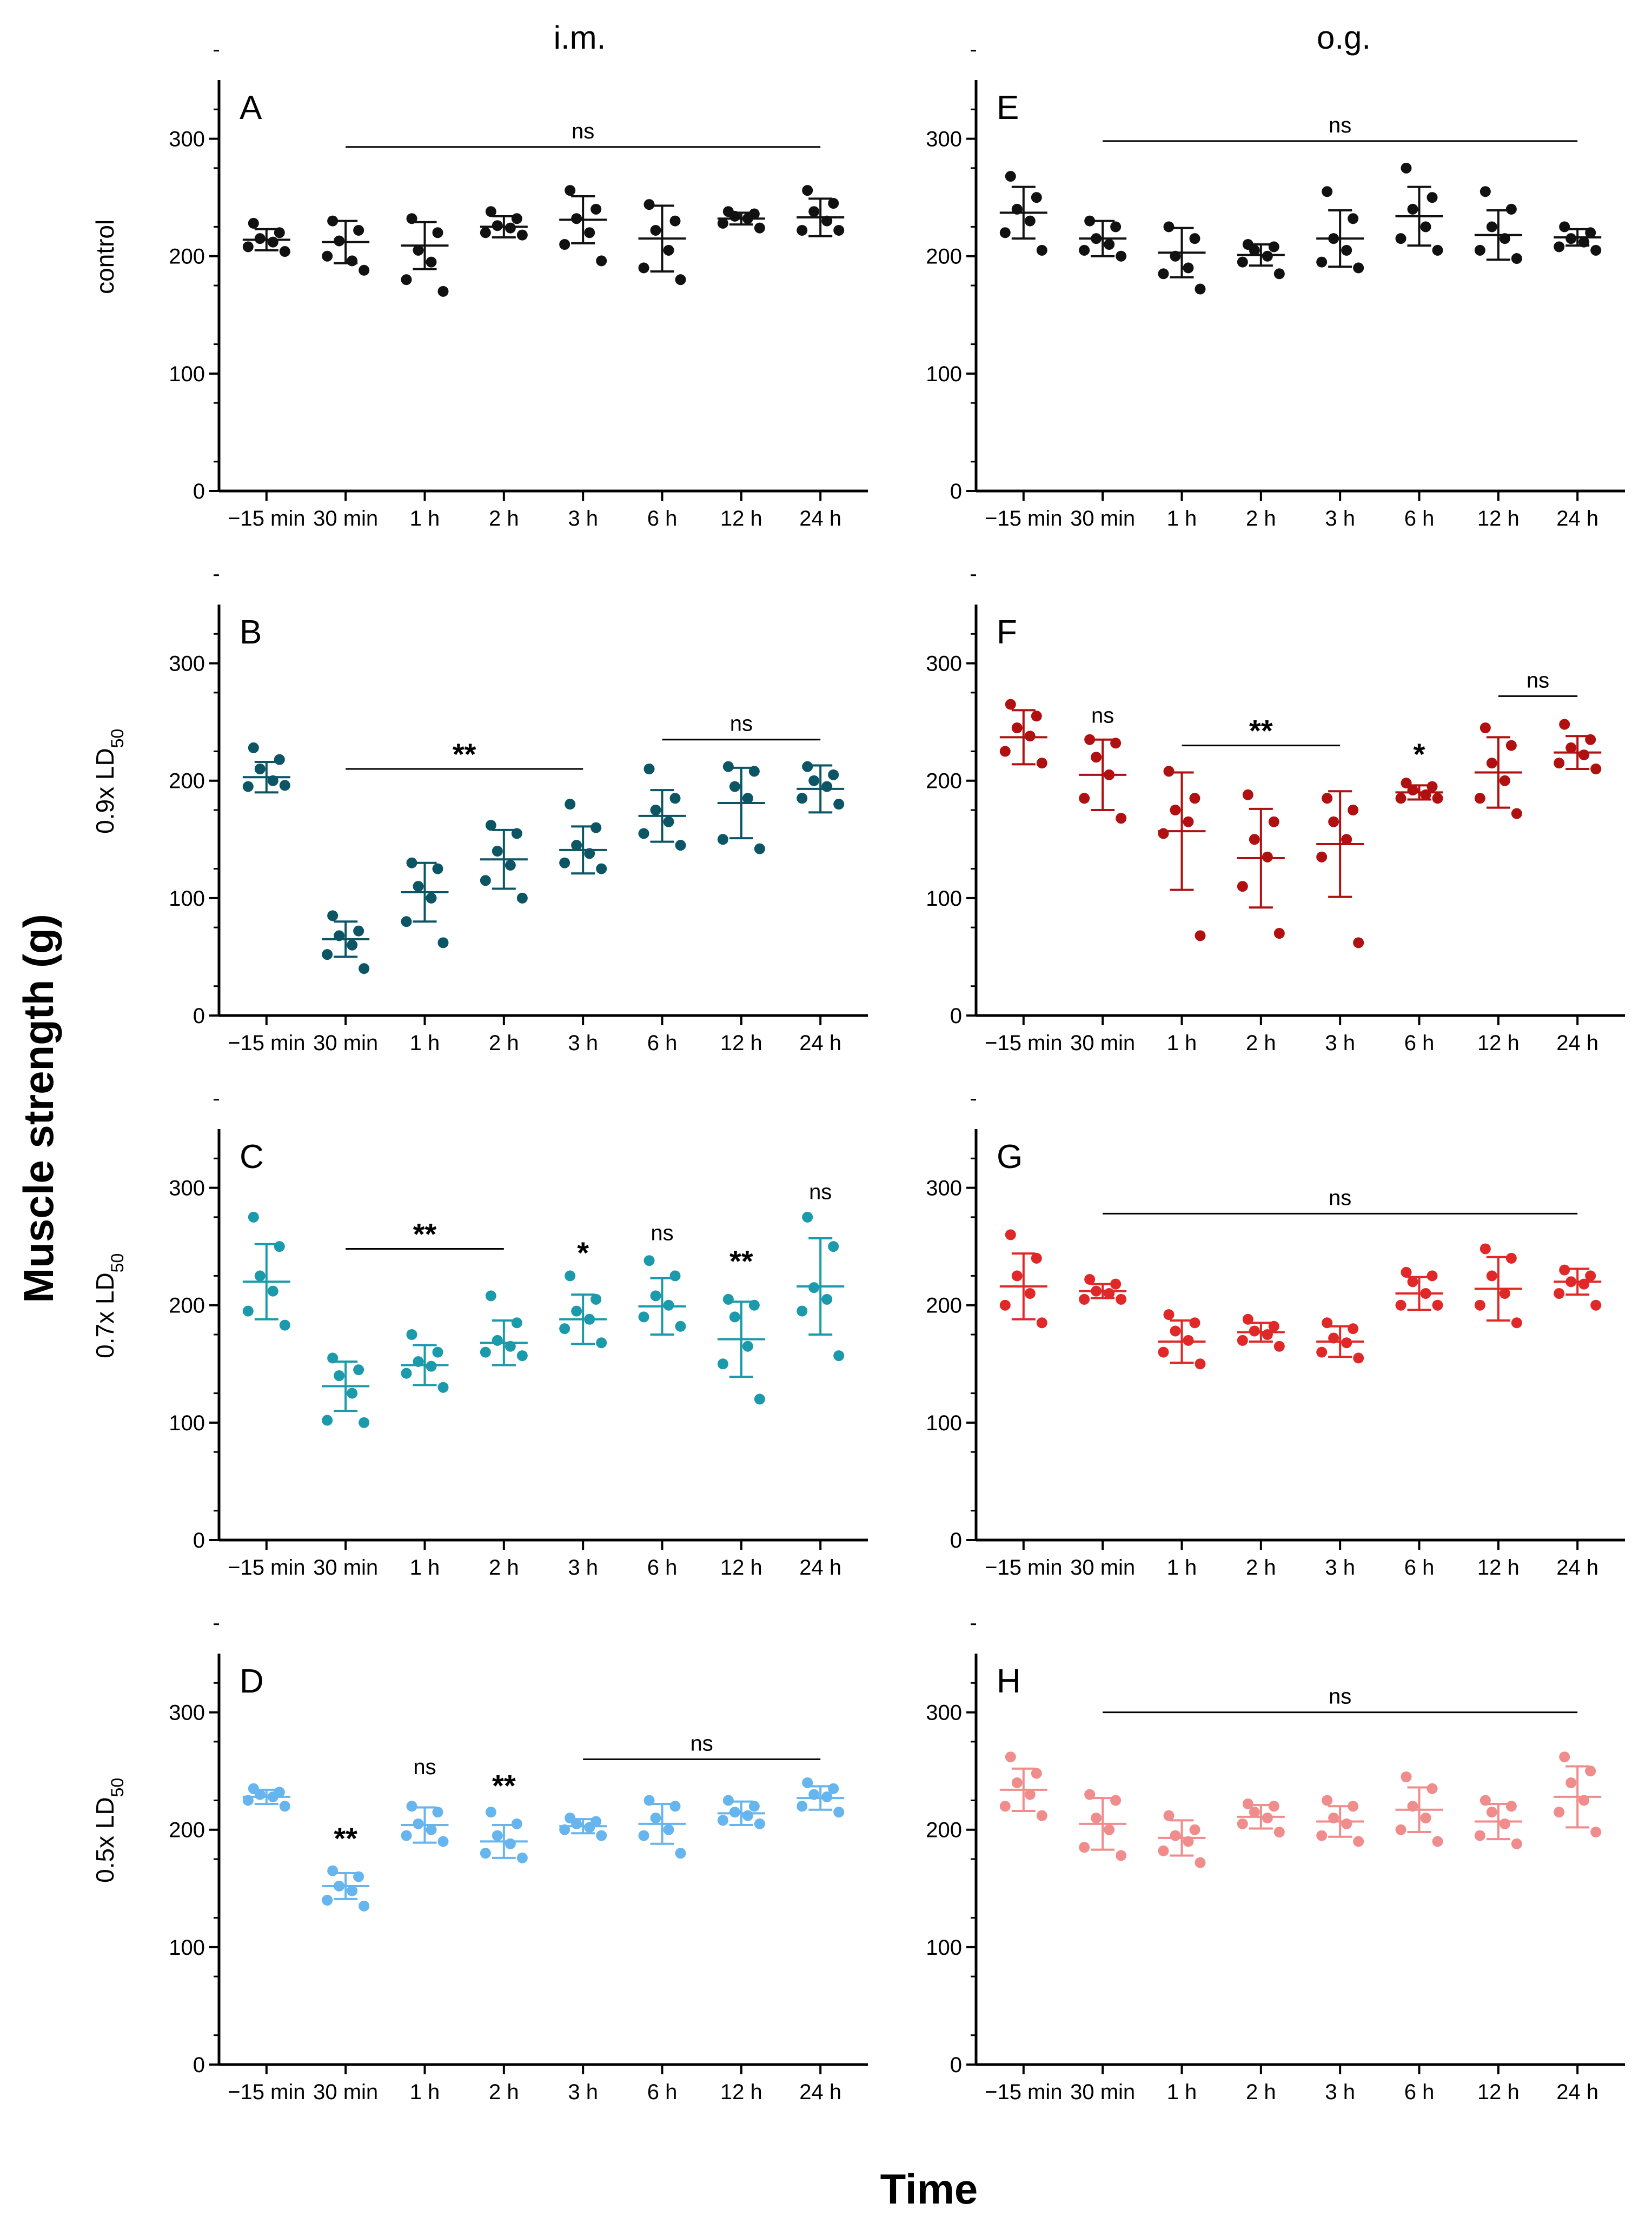 The height and width of the screenshot is (2223, 1652). I want to click on column-title-og: o.g., so click(1344, 37).